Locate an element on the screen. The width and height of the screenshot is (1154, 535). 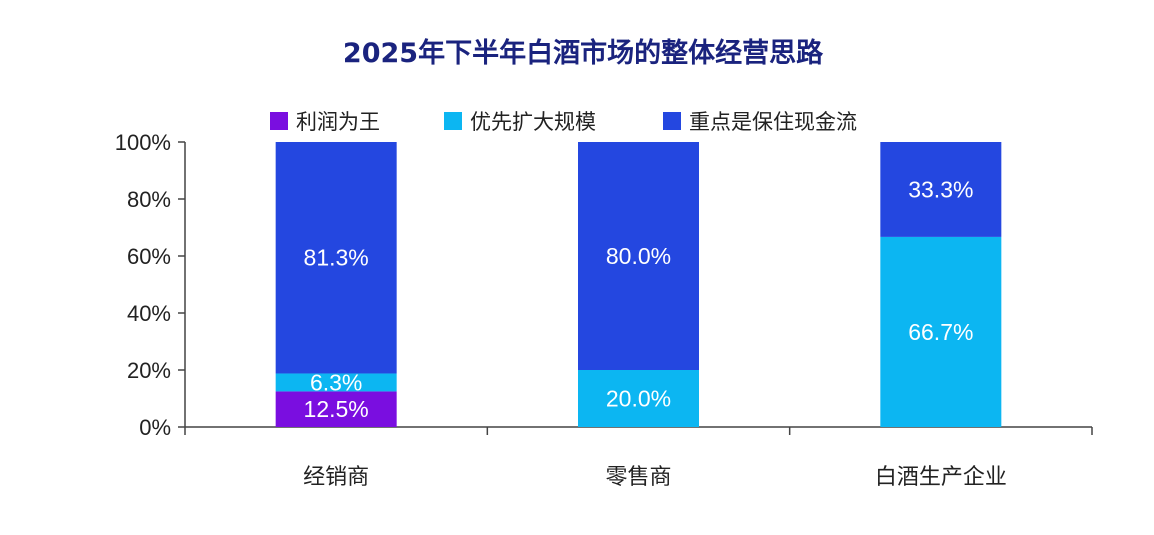
data-label: 66.7% is located at coordinates (940, 332).